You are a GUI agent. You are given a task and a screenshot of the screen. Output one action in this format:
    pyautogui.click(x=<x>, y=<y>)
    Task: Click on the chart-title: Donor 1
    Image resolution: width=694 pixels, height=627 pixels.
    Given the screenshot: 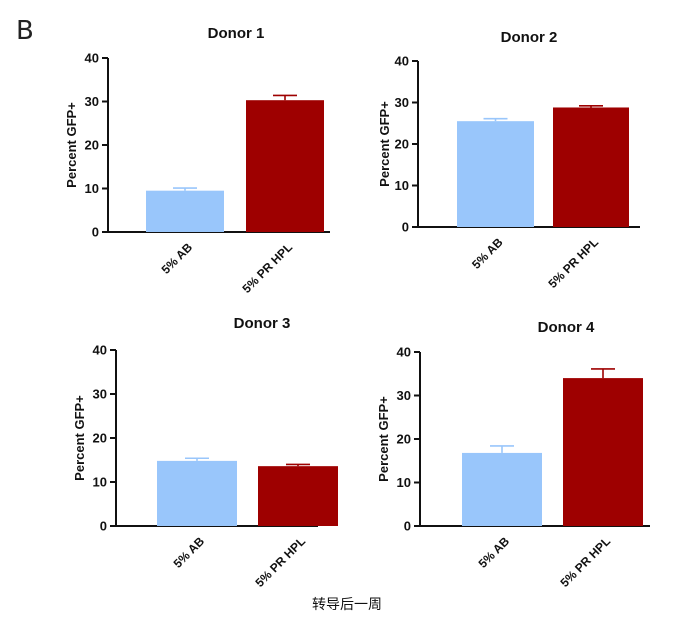 What is the action you would take?
    pyautogui.click(x=236, y=33)
    